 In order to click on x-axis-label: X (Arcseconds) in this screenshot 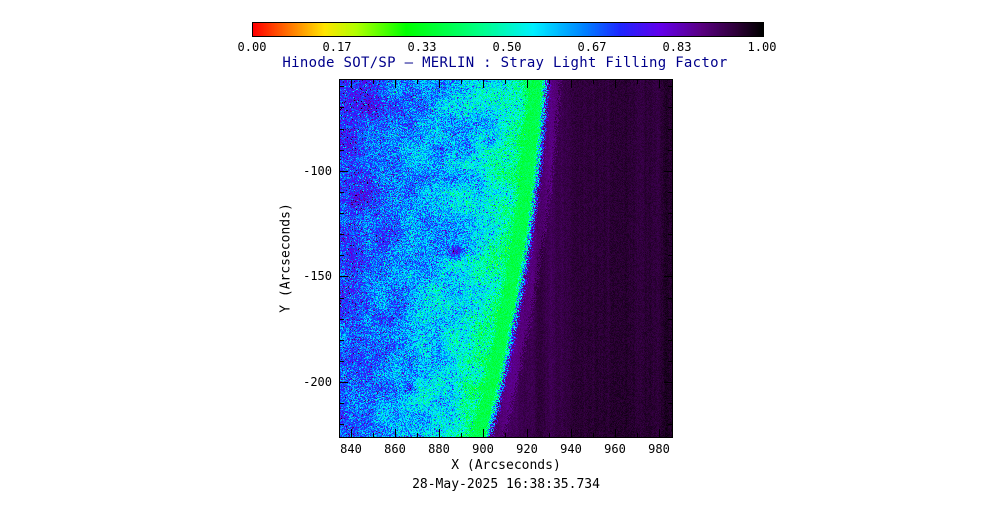, I will do `click(506, 465)`.